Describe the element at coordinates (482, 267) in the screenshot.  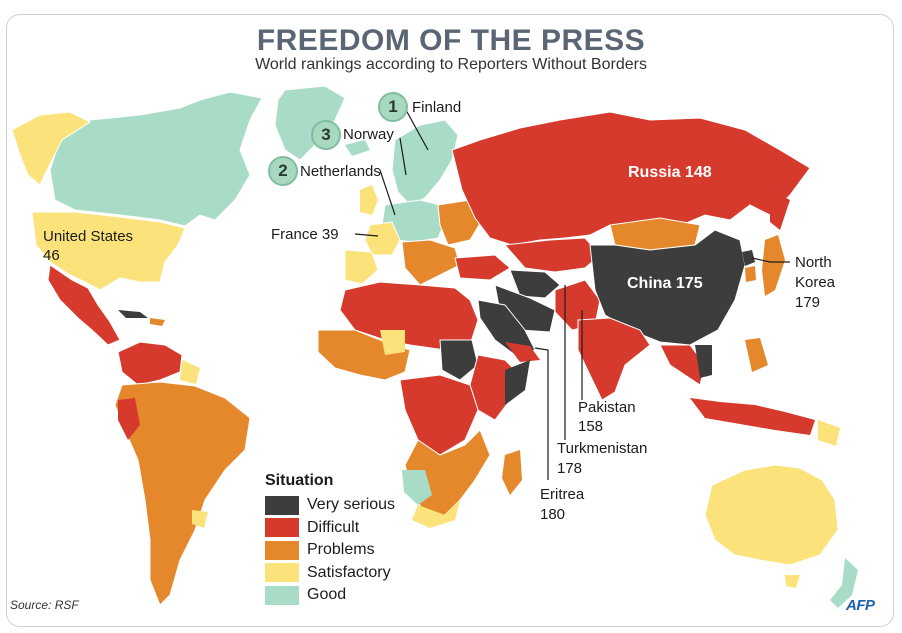
I see `region-turkey` at that location.